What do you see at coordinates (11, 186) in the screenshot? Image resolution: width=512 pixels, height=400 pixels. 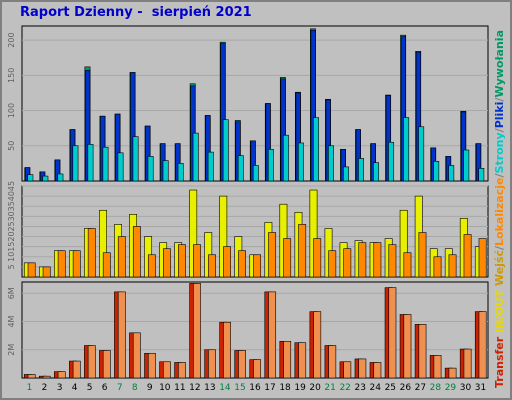 I see `y-tick-label: 45` at bounding box center [11, 186].